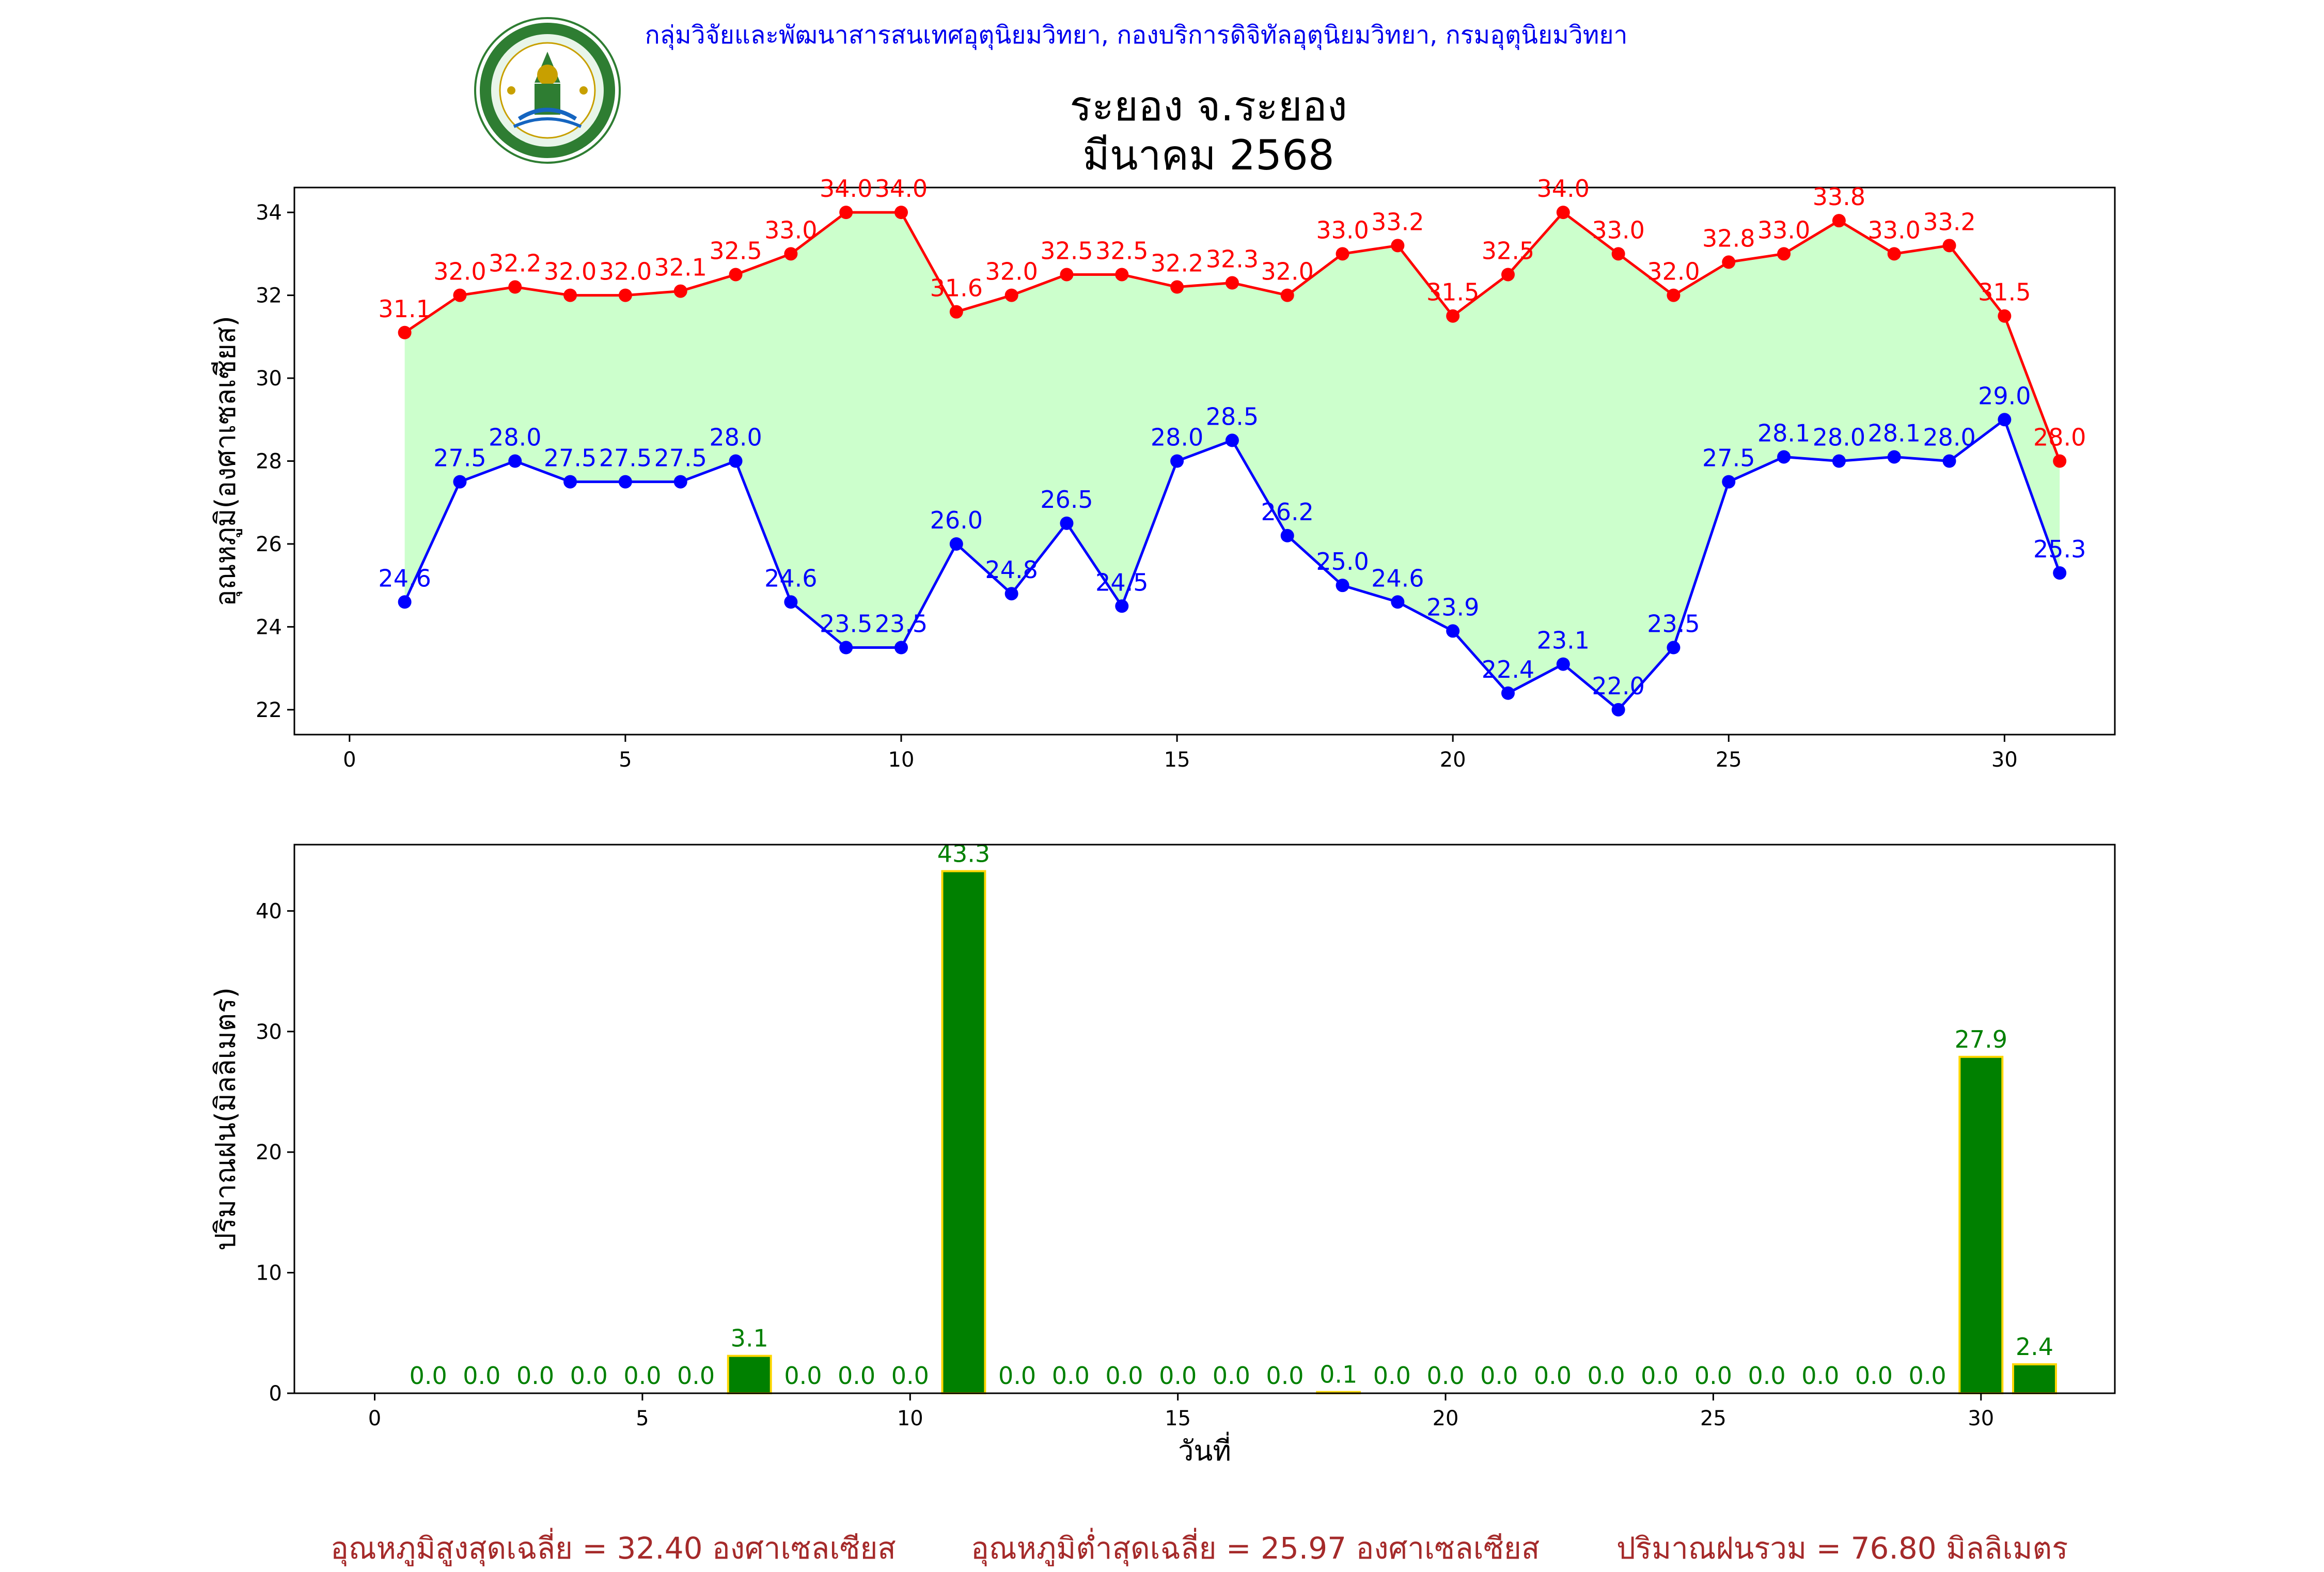 Image resolution: width=2324 pixels, height=1572 pixels. What do you see at coordinates (1288, 512) in the screenshot?
I see `min-temperature-data-label: 26.2` at bounding box center [1288, 512].